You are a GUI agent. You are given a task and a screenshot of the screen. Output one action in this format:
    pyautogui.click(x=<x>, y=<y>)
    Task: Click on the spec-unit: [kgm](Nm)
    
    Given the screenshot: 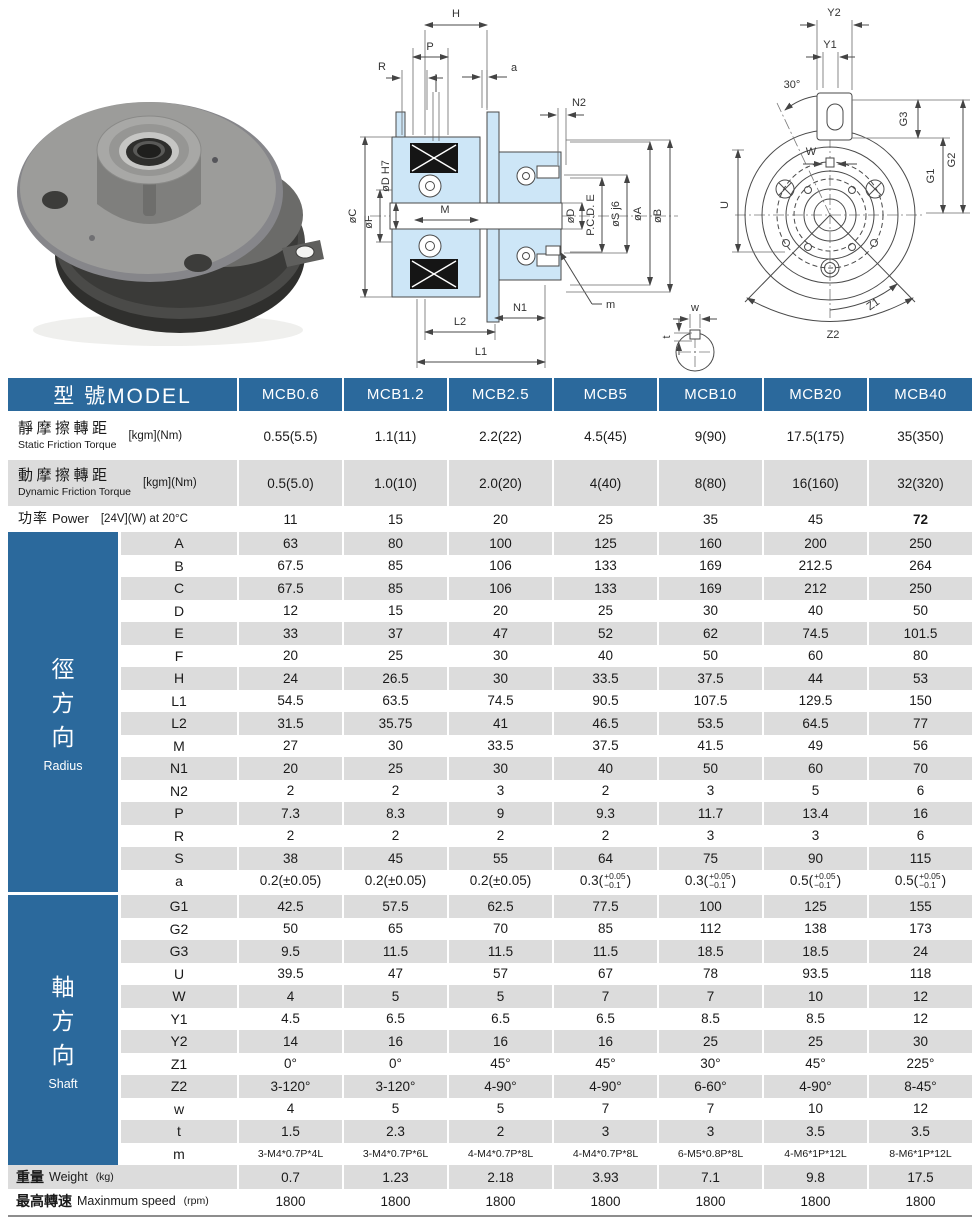 What is the action you would take?
    pyautogui.click(x=170, y=483)
    